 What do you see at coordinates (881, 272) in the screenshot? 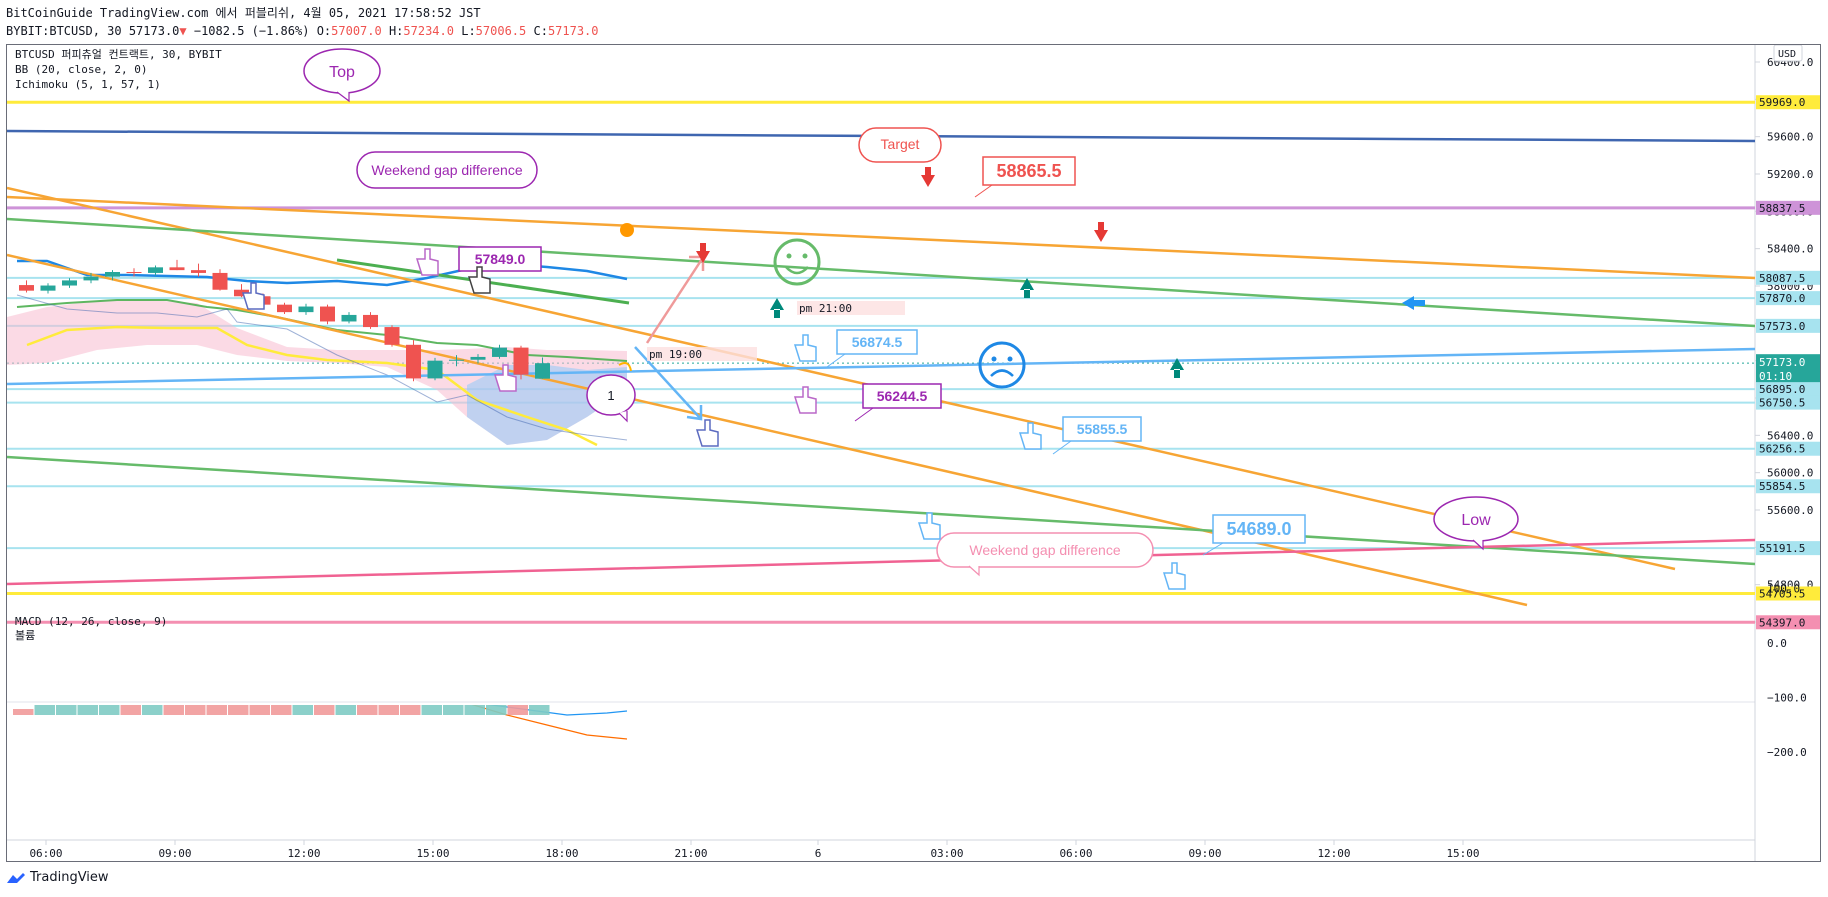
I see `green-trend-upper` at bounding box center [881, 272].